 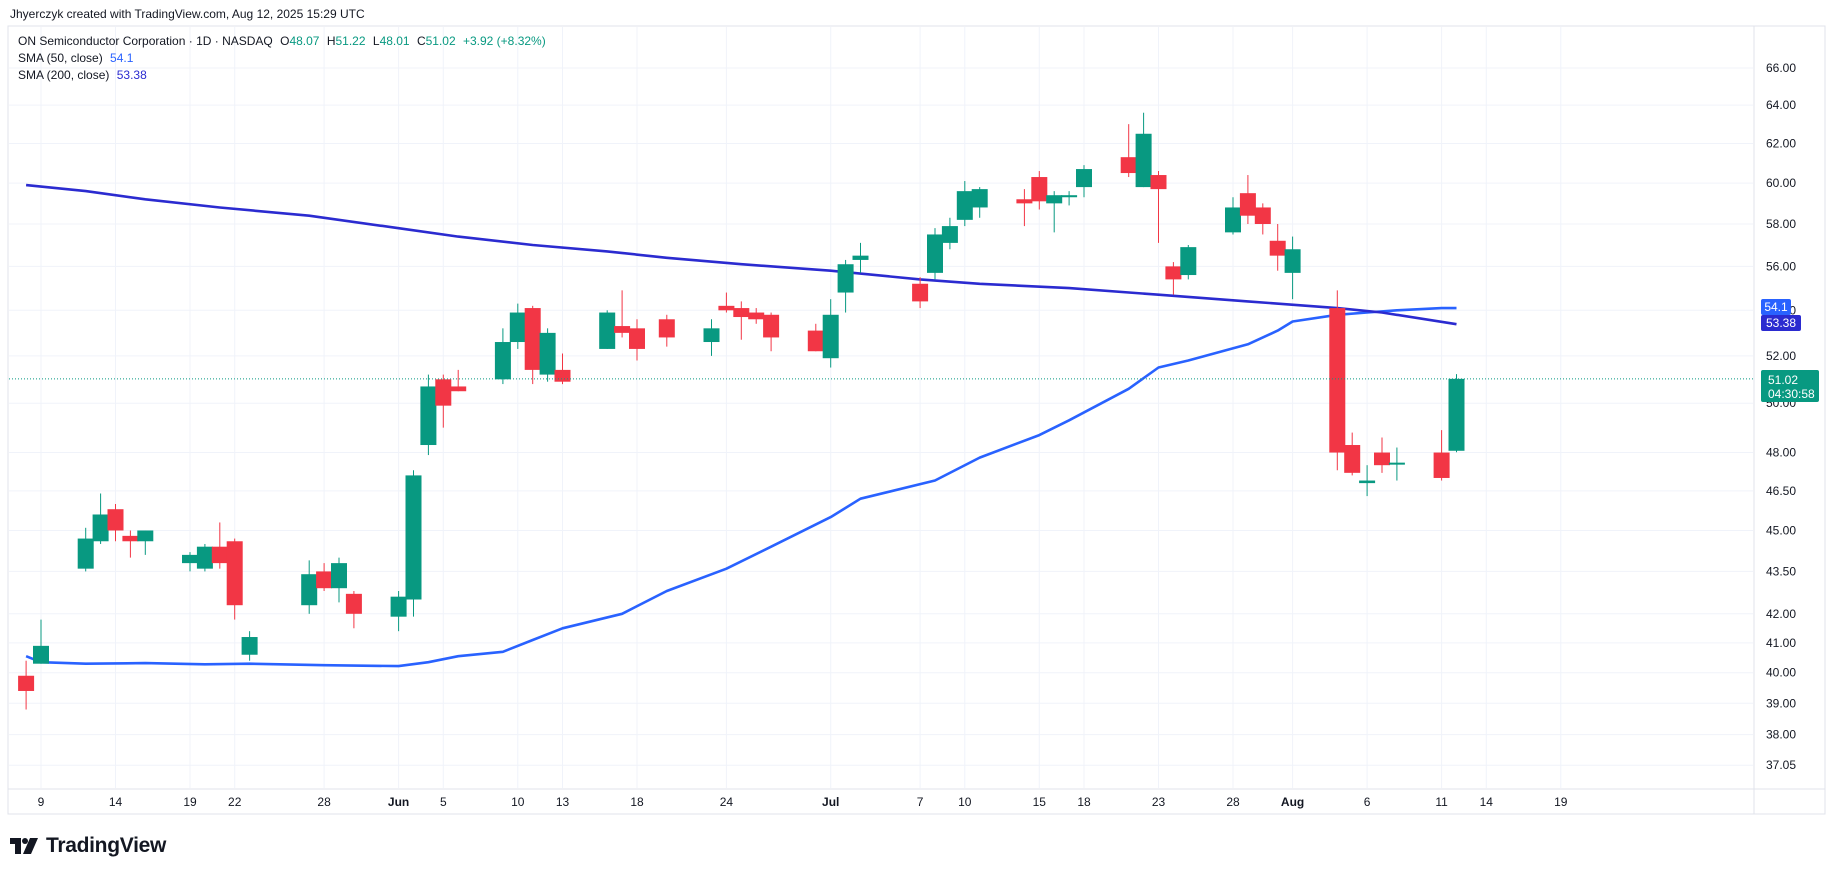 I want to click on change-value: +3.92 (+8.32%), so click(x=504, y=41).